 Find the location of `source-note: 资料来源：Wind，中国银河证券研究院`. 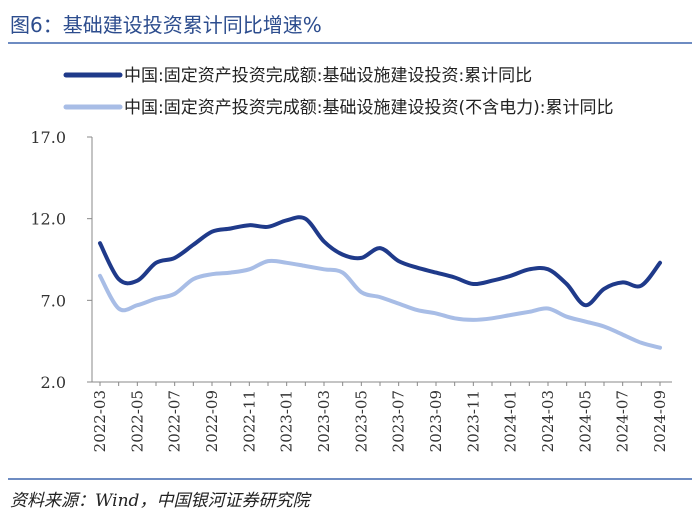

source-note: 资料来源：Wind，中国银河证券研究院 is located at coordinates (160, 501).